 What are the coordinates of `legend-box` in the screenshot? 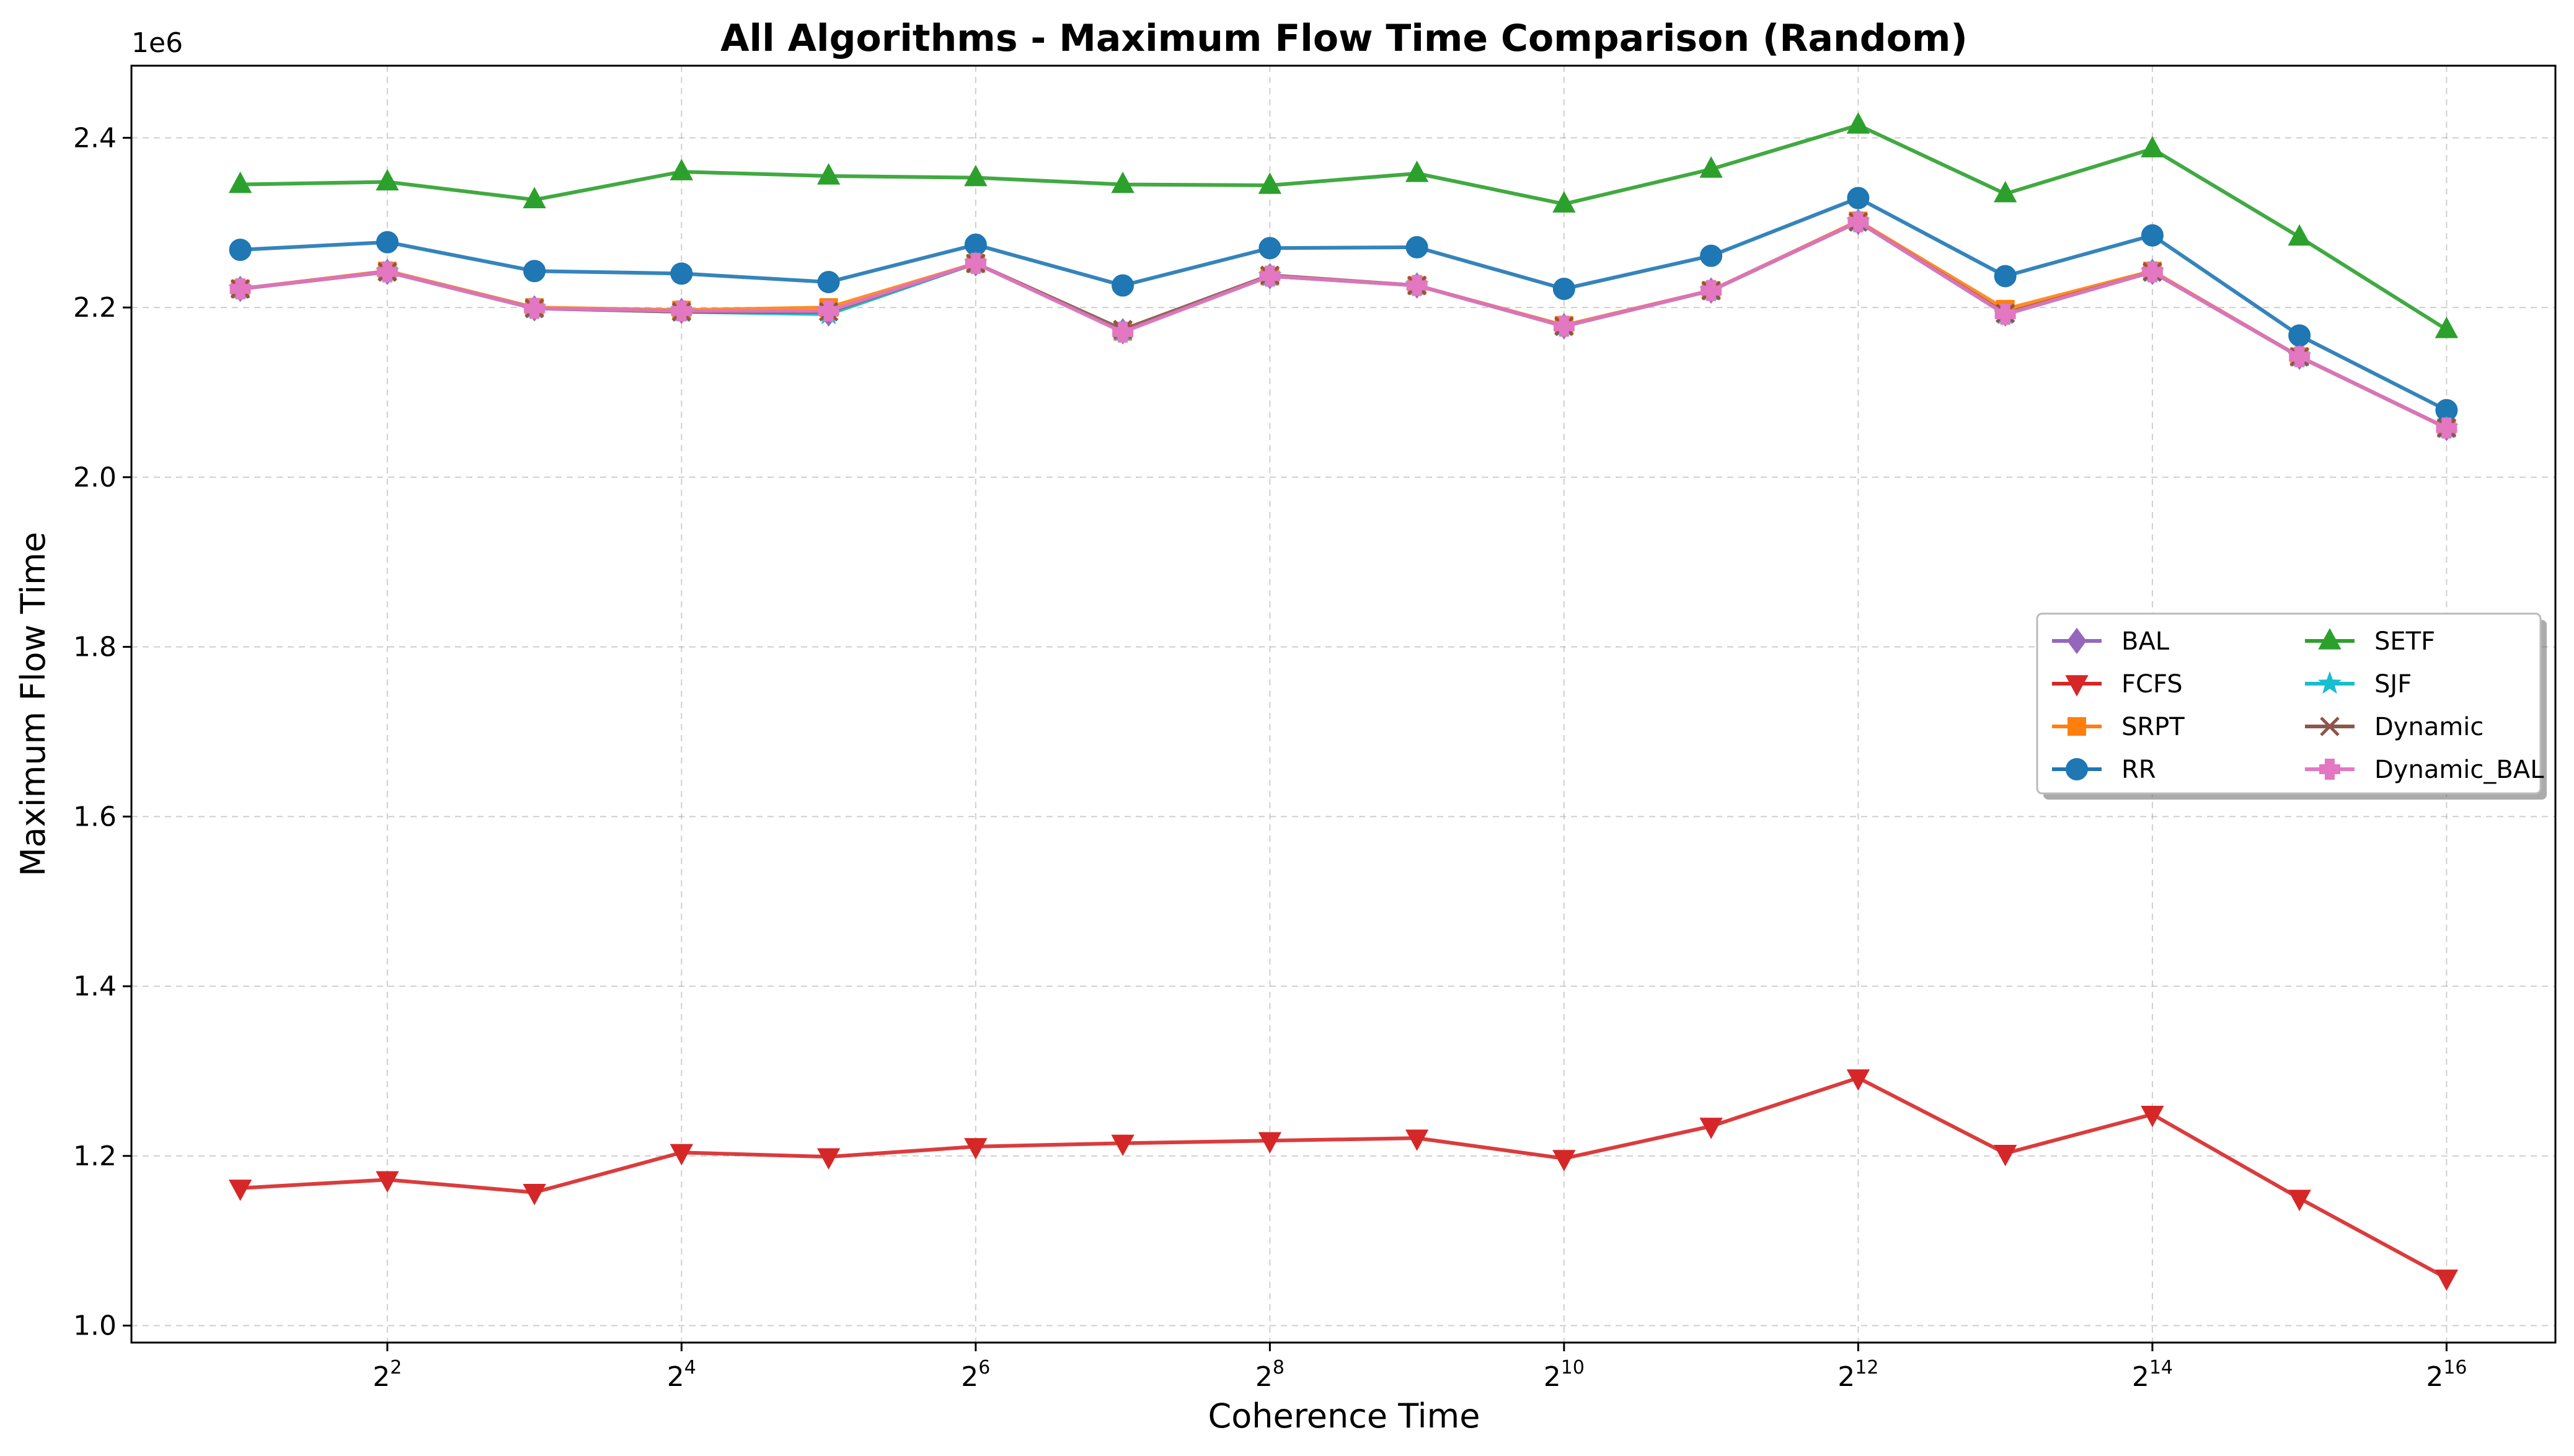 It's located at (2289, 703).